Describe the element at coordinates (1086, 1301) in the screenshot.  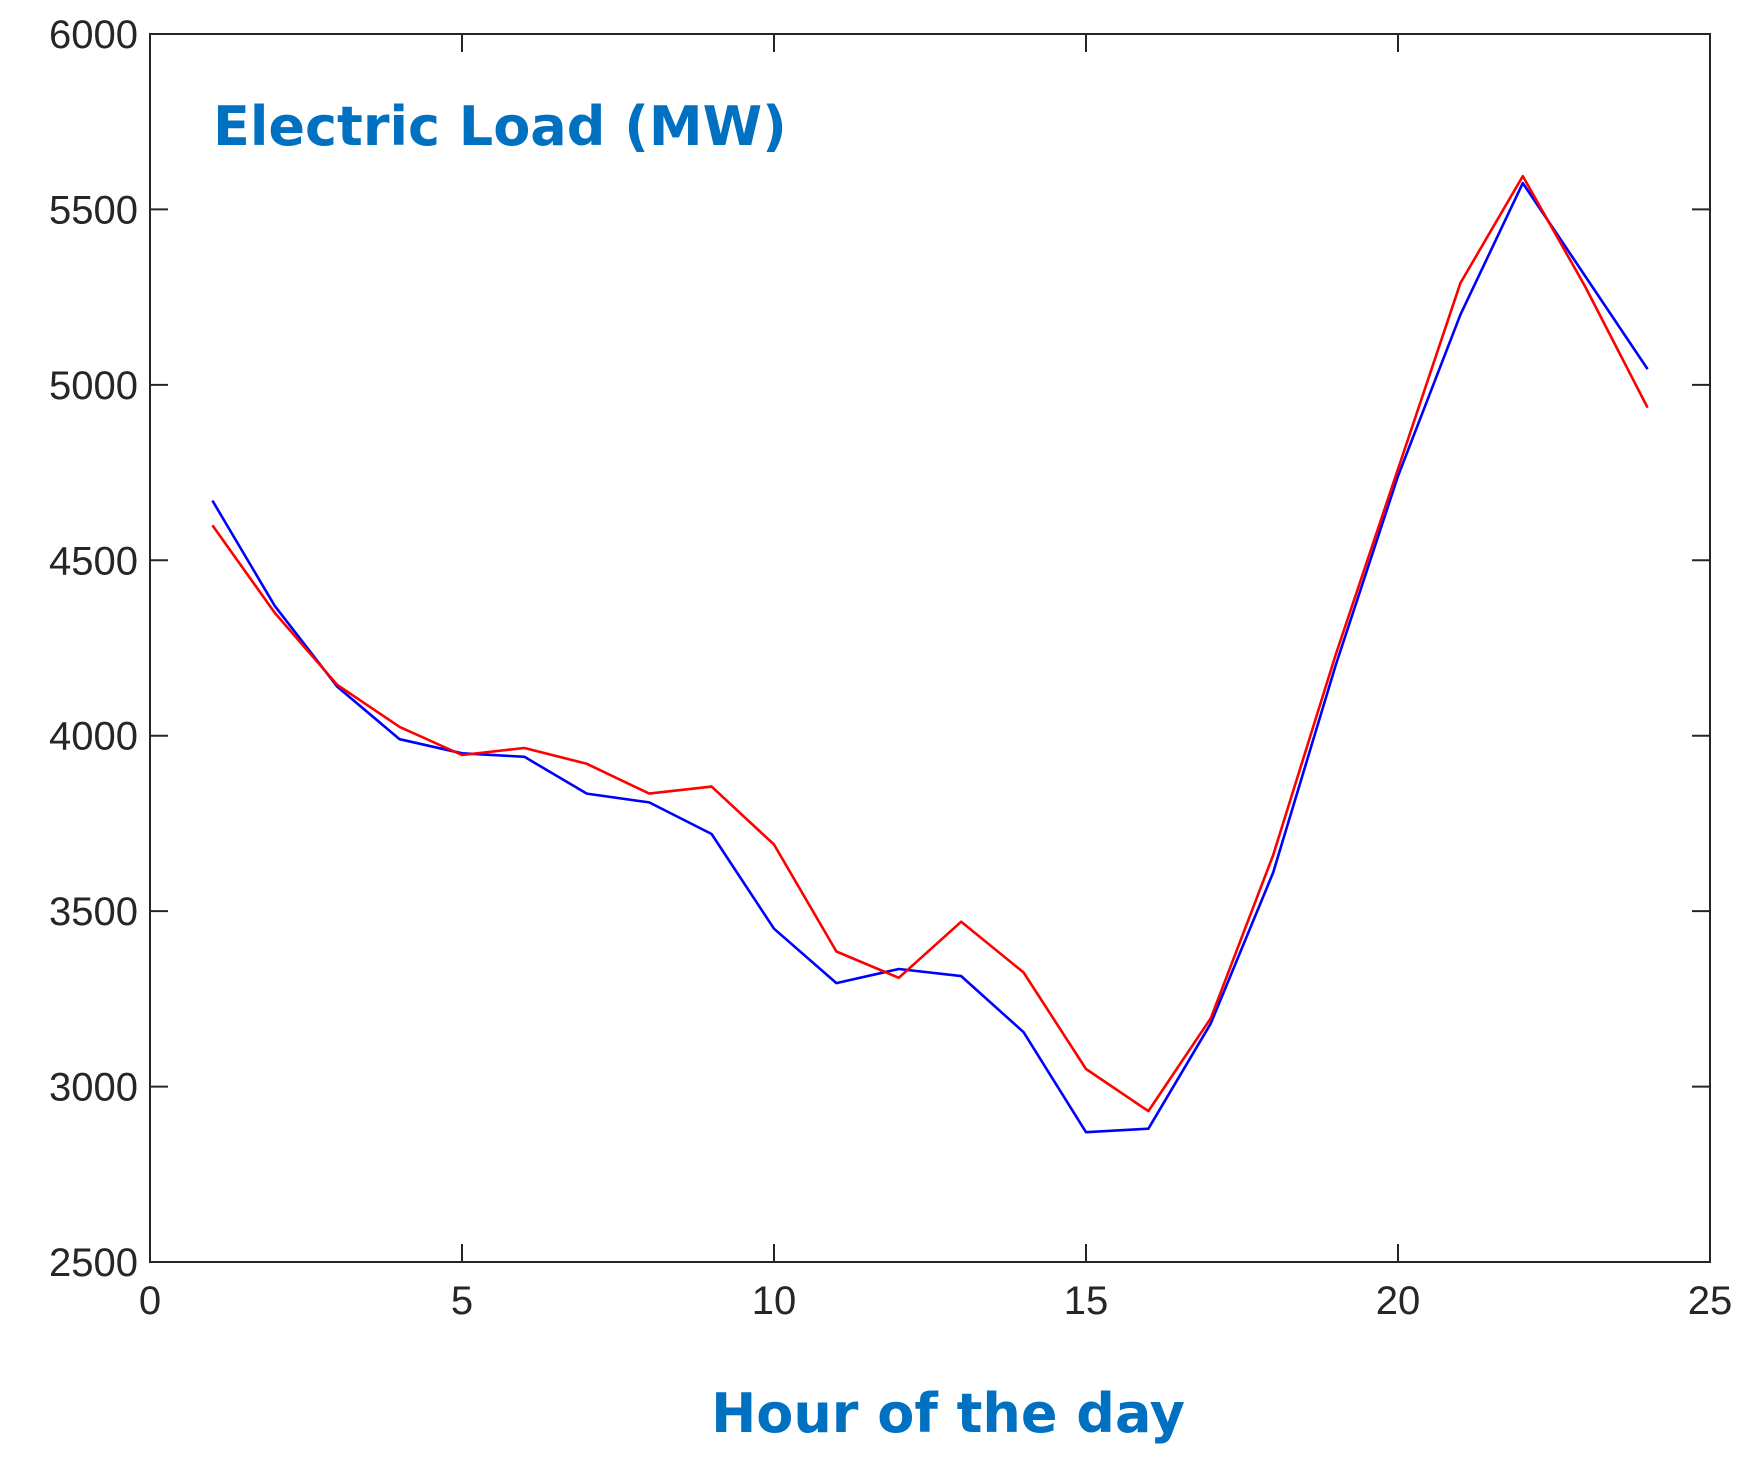
I see `x-tick-label-15: 15` at that location.